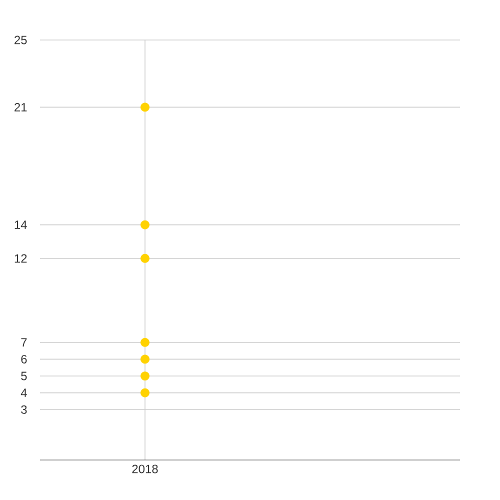  I want to click on x-tick-label: 2018, so click(145, 469).